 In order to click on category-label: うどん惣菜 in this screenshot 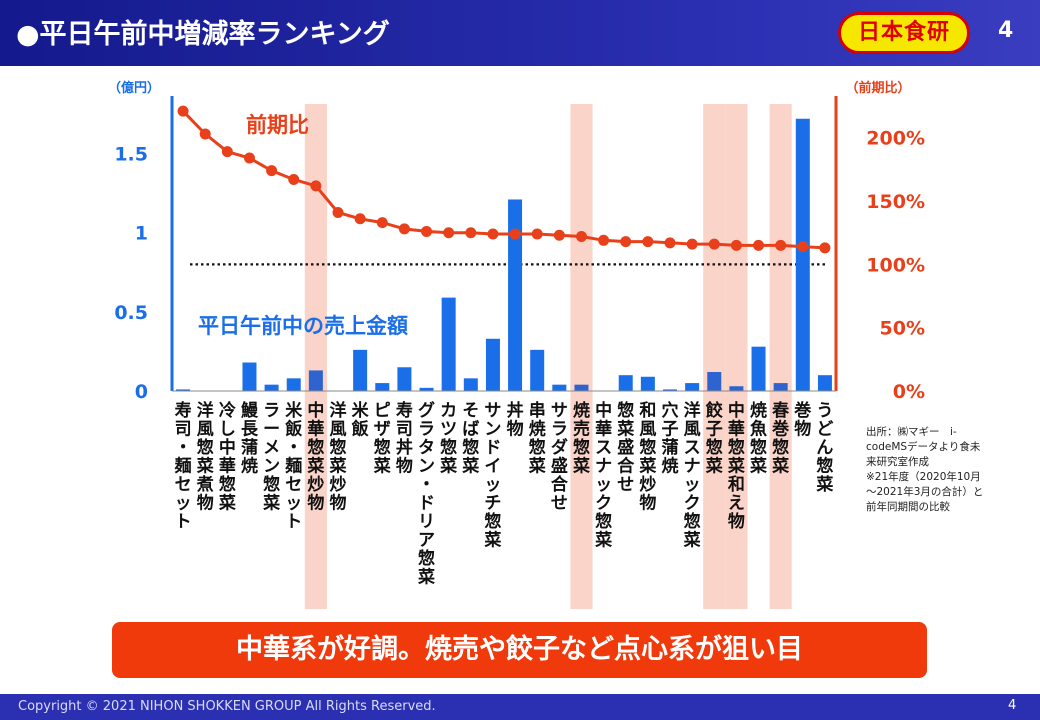, I will do `click(824, 448)`.